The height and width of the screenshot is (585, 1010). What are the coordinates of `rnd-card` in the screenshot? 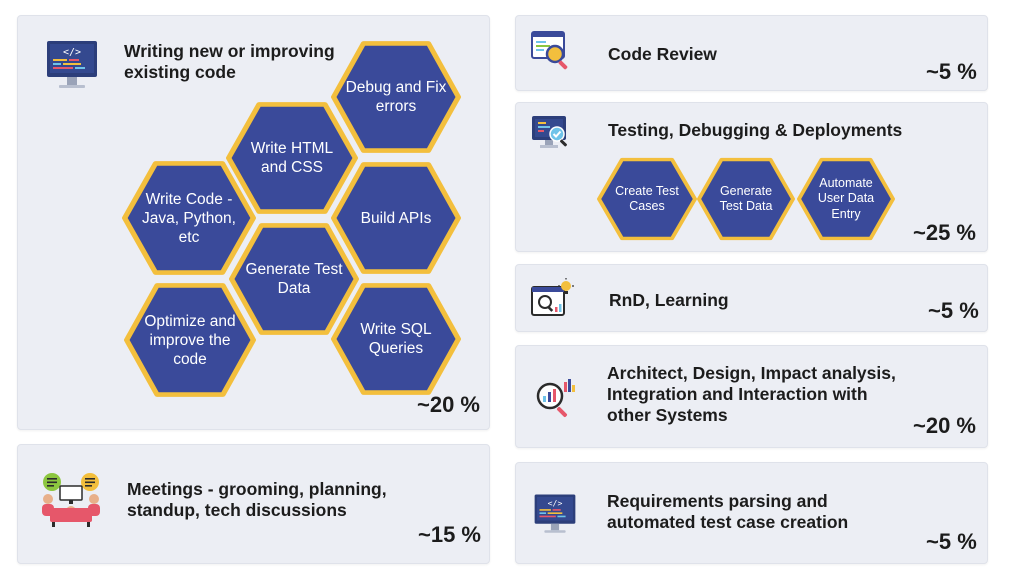 It's located at (751, 298).